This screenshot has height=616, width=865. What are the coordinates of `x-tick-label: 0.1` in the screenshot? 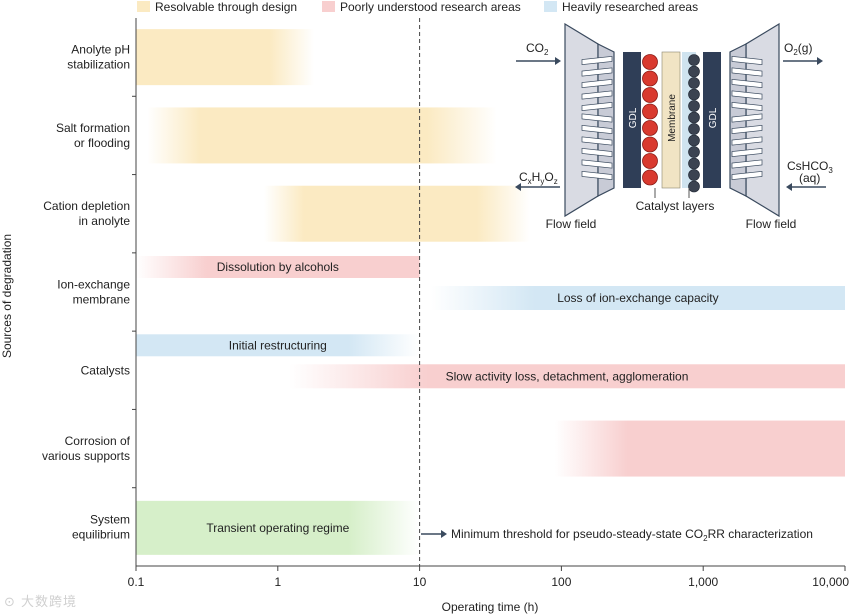 It's located at (136, 582).